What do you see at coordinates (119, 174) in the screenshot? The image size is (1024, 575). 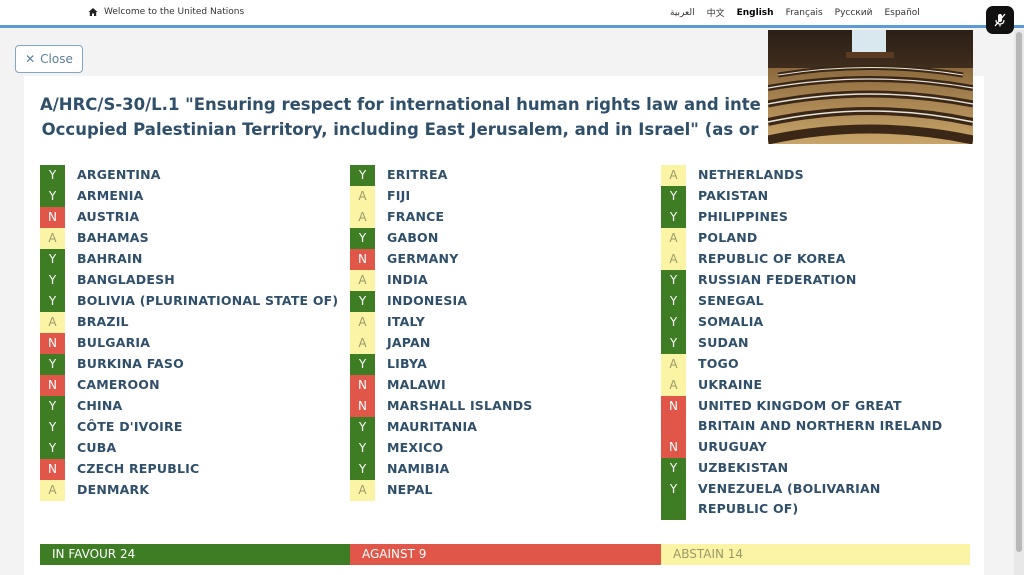 I see `country-name: ARGENTINA` at bounding box center [119, 174].